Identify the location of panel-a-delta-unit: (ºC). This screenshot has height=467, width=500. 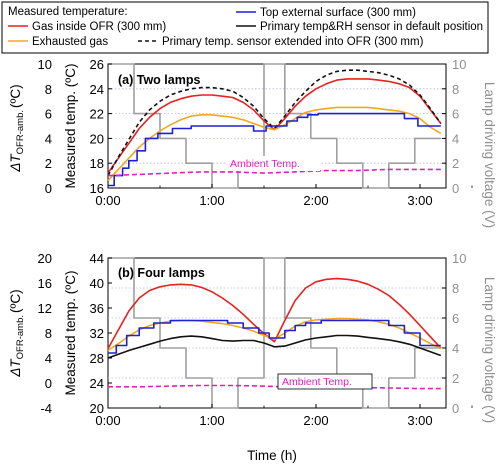
(15, 96).